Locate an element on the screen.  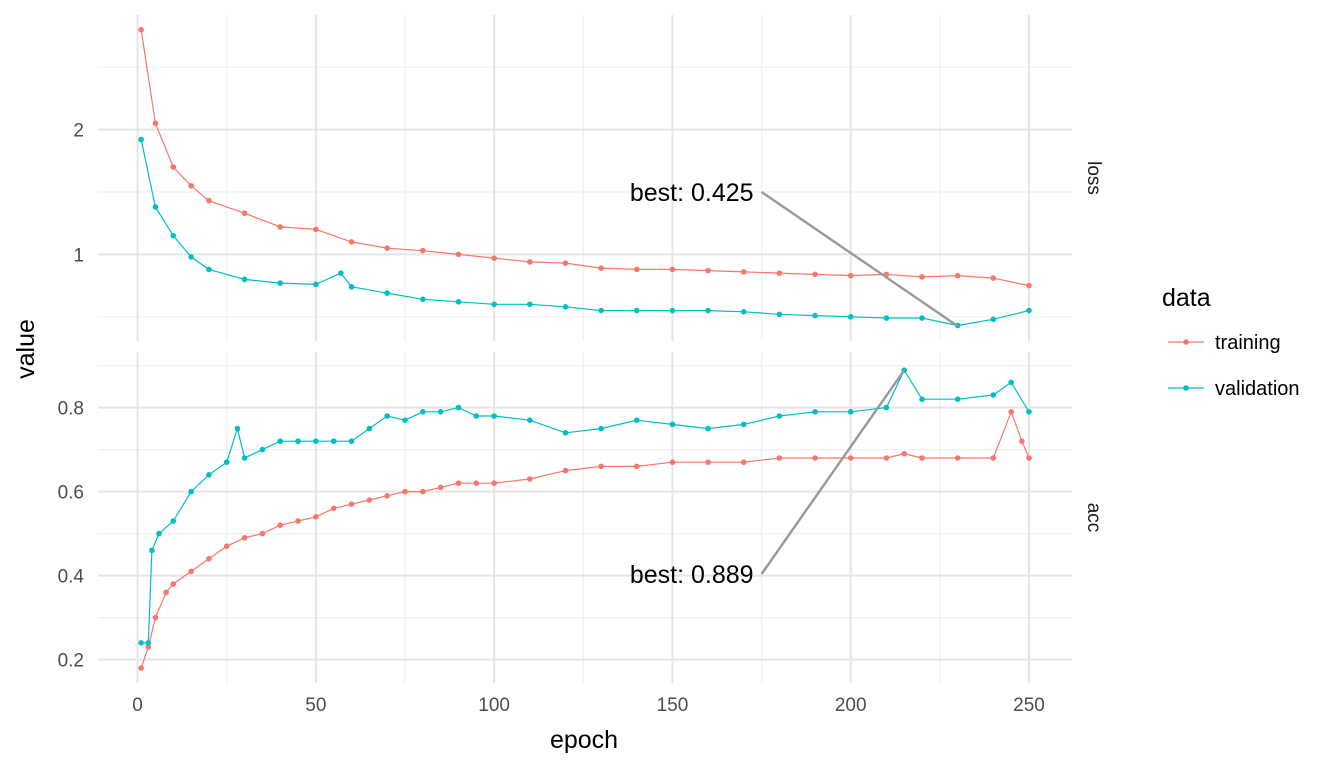
y-tick-label: 0.8 is located at coordinates (71, 409).